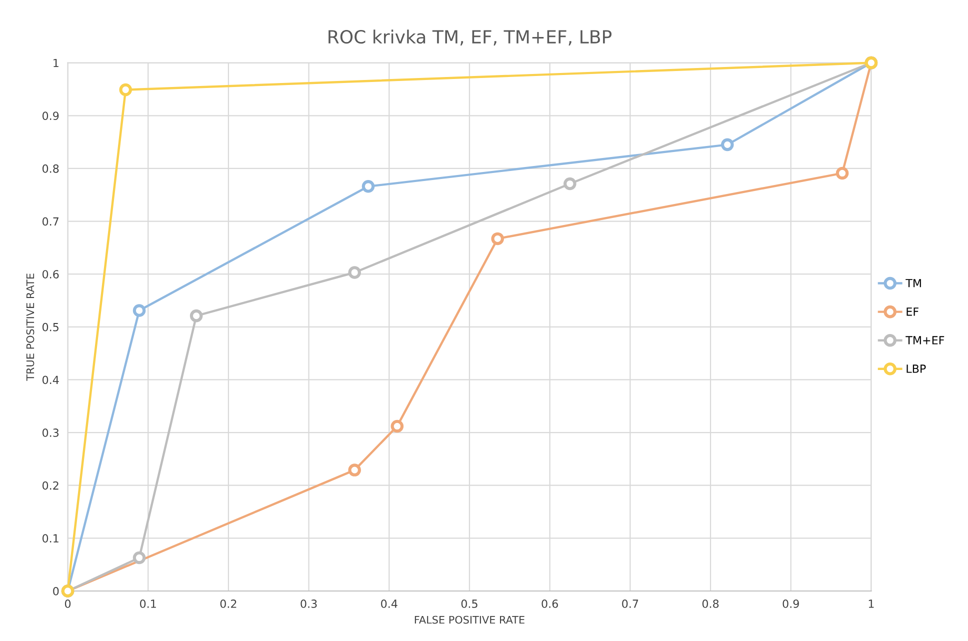 This screenshot has height=641, width=968. Describe the element at coordinates (925, 340) in the screenshot. I see `legend-label: TM+EF` at that location.